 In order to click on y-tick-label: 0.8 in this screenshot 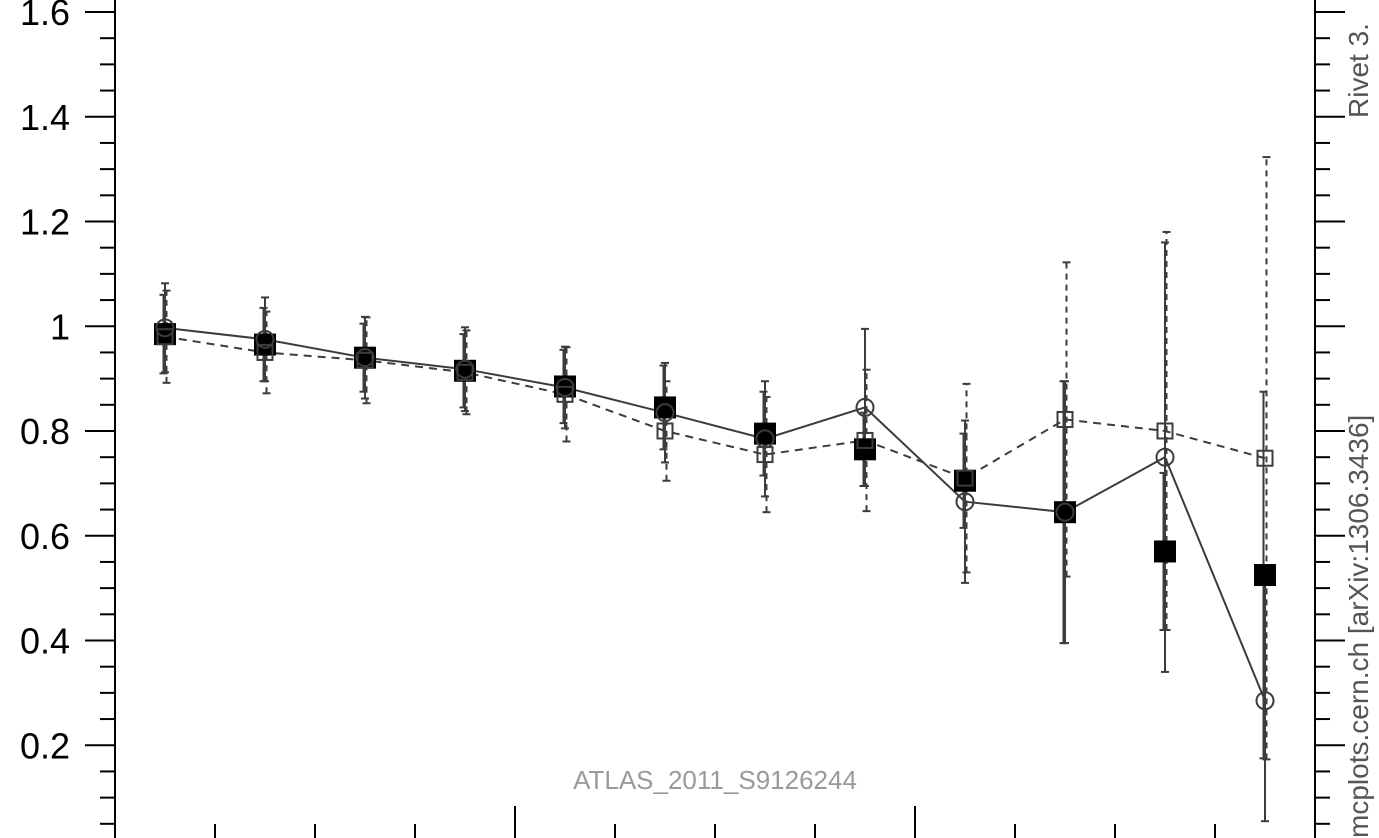, I will do `click(45, 431)`.